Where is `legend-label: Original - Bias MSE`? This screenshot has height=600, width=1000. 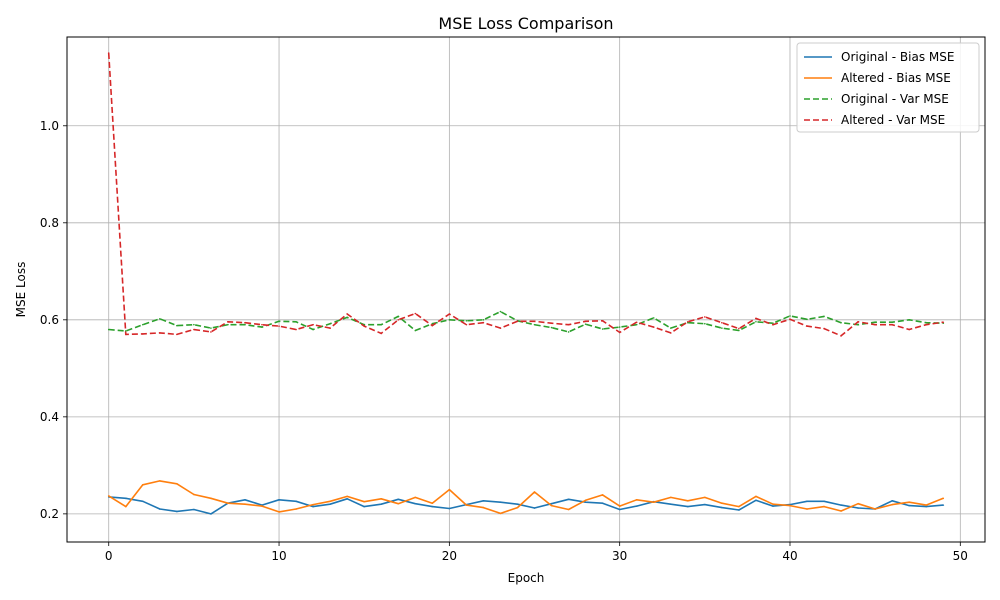
legend-label: Original - Bias MSE is located at coordinates (897, 57).